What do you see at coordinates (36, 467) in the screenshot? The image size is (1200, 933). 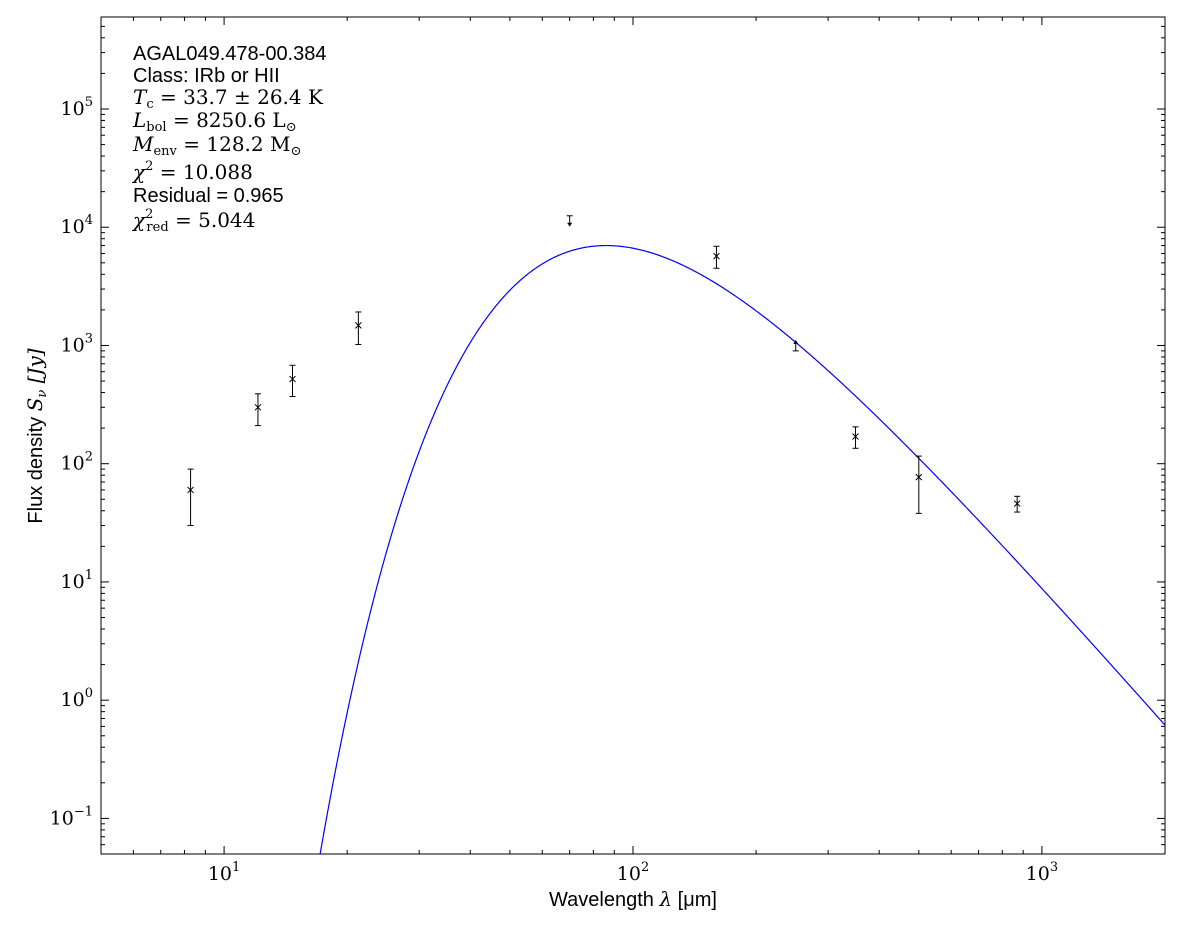 I see `y-axis-label-prefix: Flux density` at bounding box center [36, 467].